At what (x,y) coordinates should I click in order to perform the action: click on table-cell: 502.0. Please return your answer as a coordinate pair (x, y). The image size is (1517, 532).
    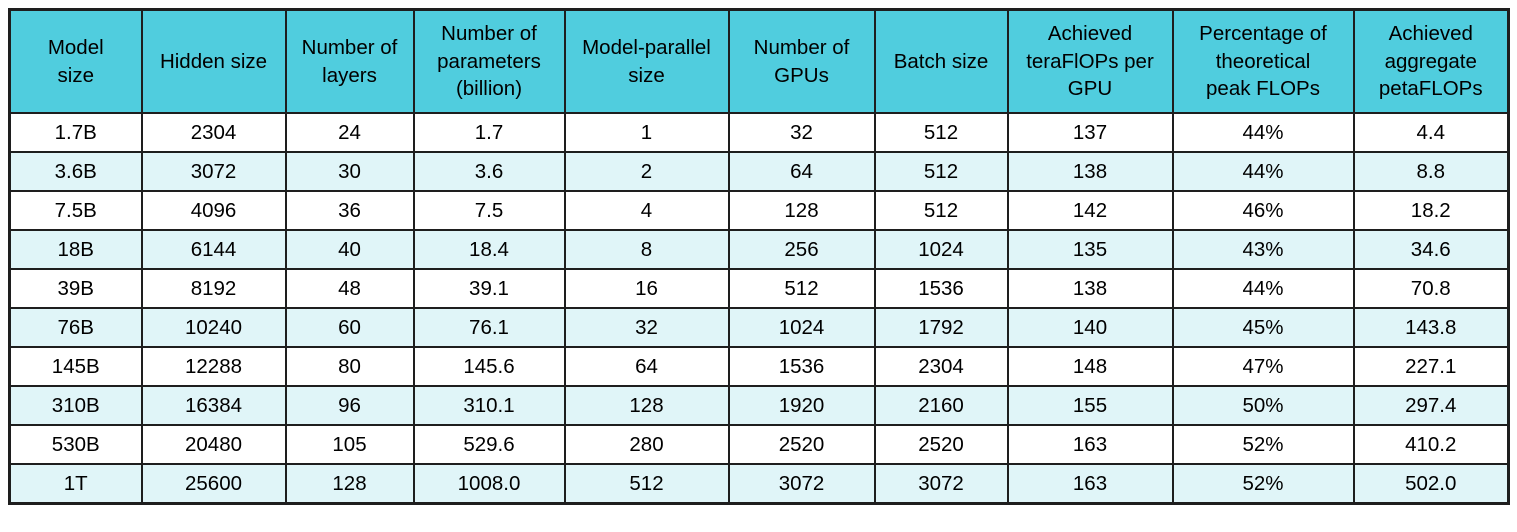
    Looking at the image, I should click on (1431, 484).